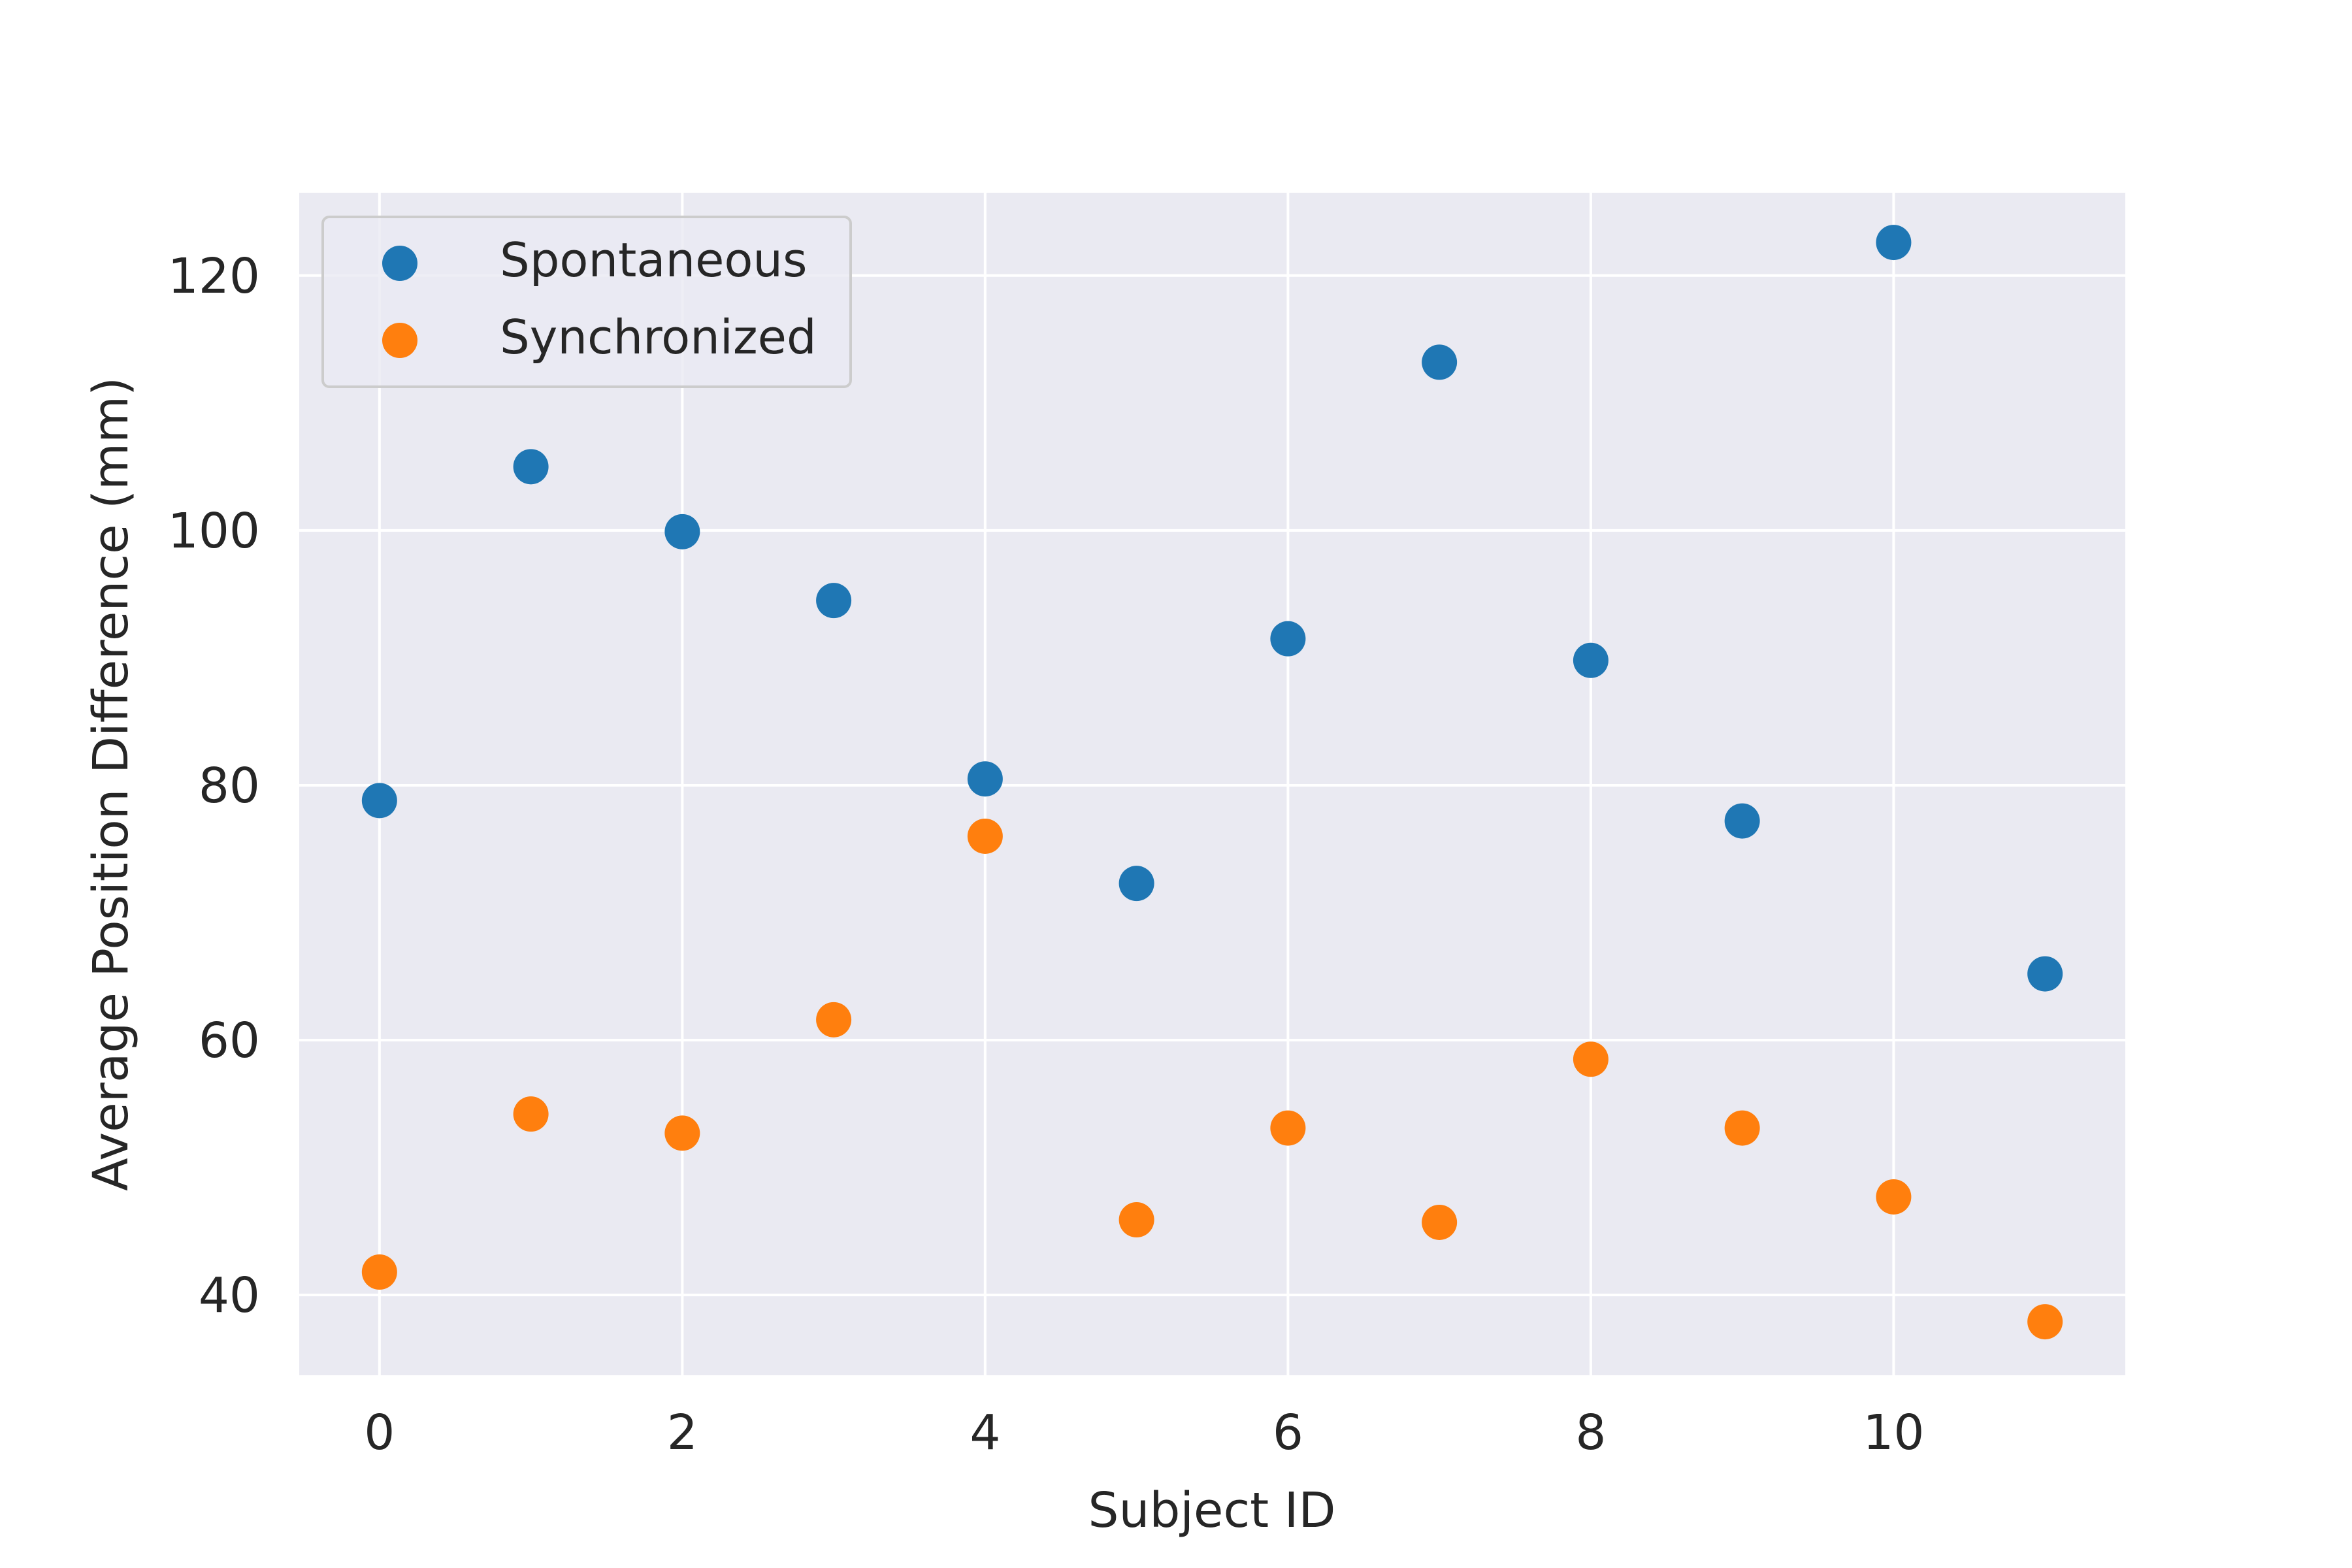  I want to click on x-tick-label: 4, so click(985, 1433).